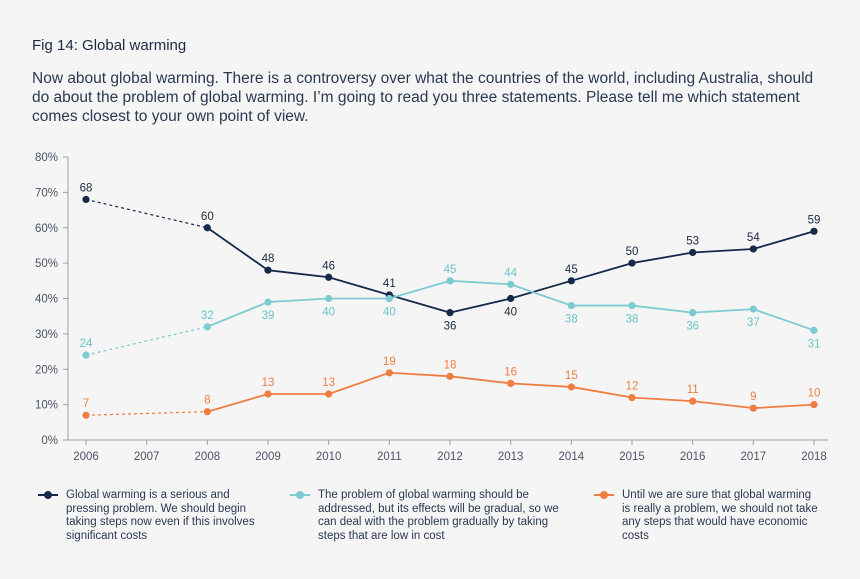 The image size is (860, 579). Describe the element at coordinates (389, 284) in the screenshot. I see `series-0-data-label: 41` at that location.